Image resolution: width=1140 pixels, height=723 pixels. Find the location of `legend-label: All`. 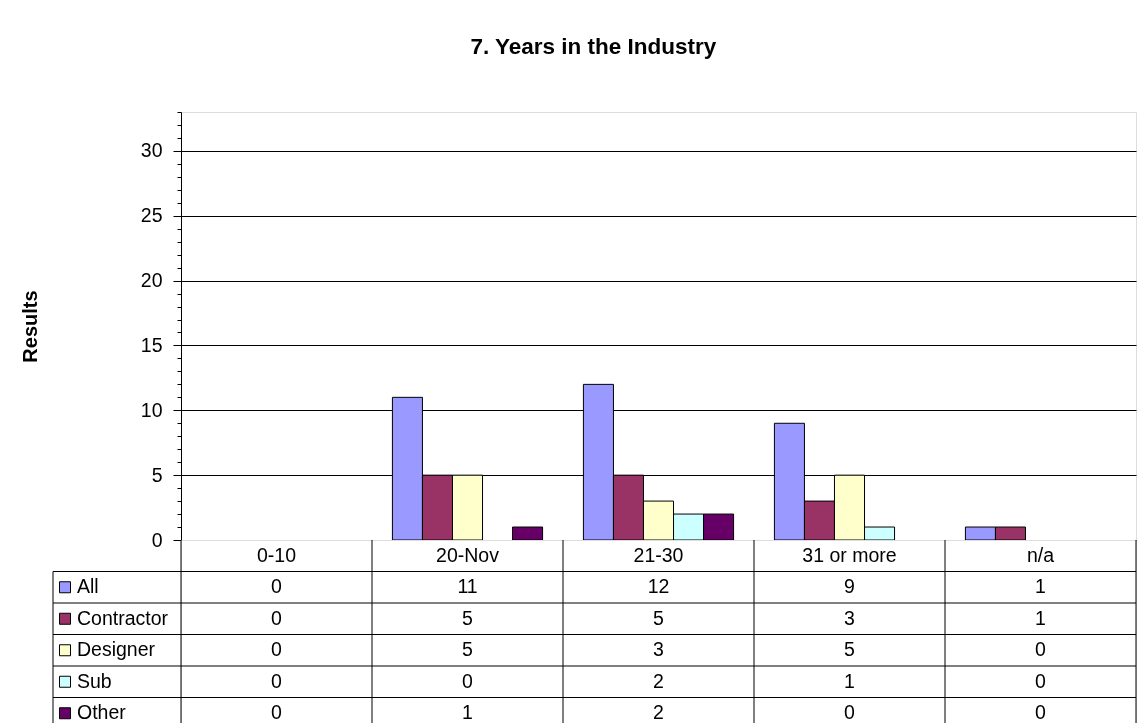

legend-label: All is located at coordinates (88, 586).